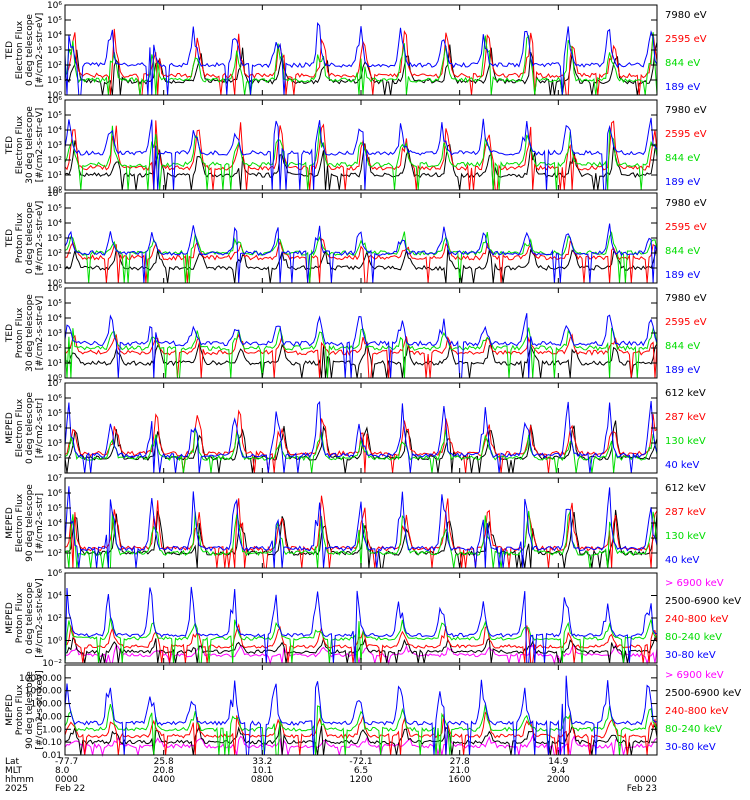  Describe the element at coordinates (645, 780) in the screenshot. I see `x-tick-label: 0000` at that location.